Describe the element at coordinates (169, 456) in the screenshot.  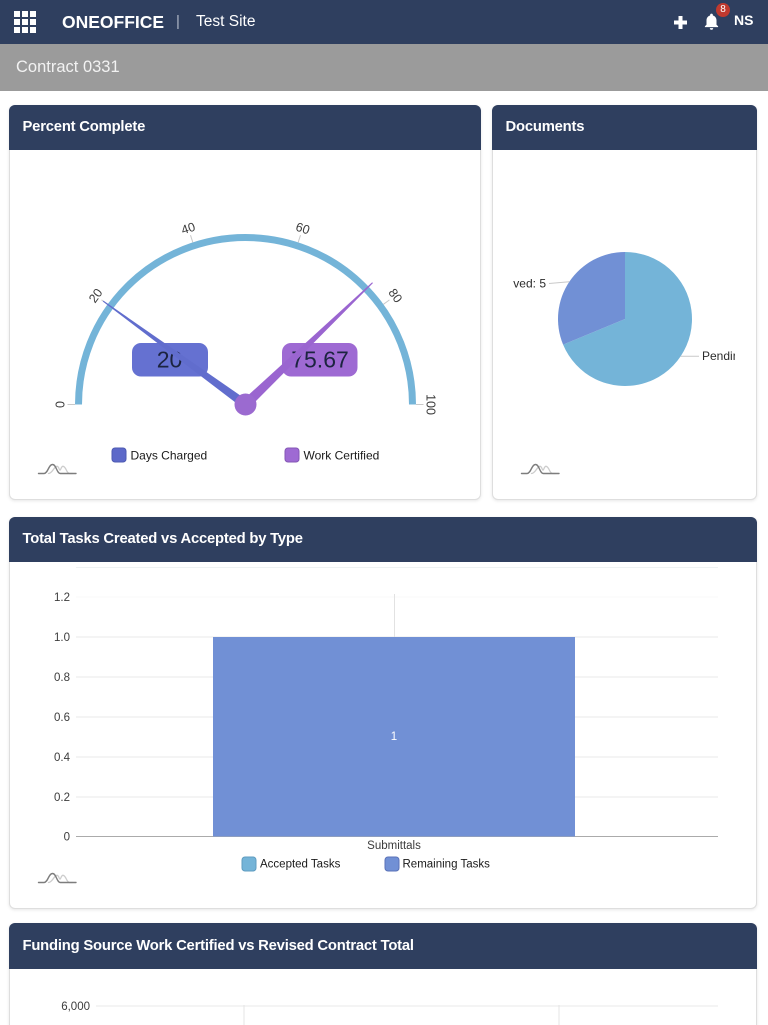
I see `svg-text: Days Charged` at that location.